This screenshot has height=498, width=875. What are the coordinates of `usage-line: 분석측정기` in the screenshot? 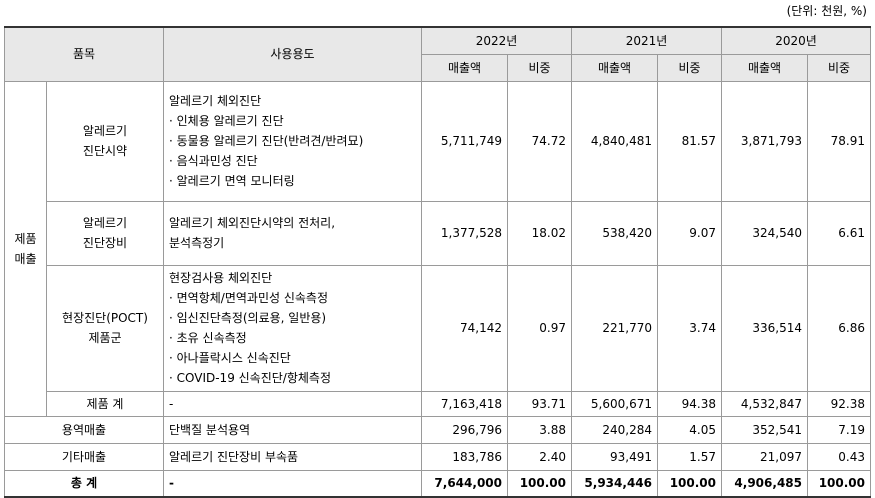 It's located at (197, 243).